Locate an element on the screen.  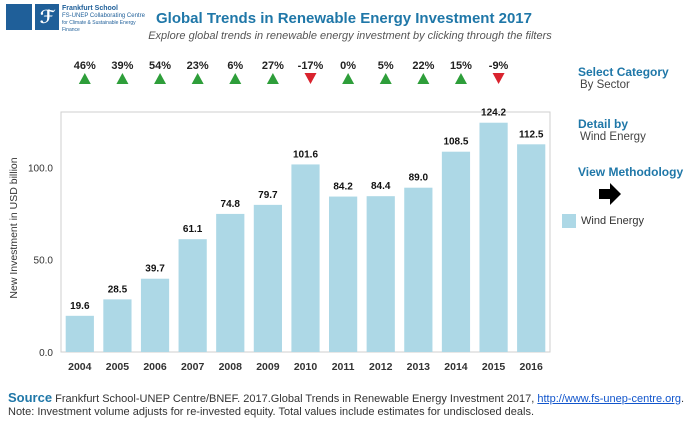
x-tick-label: 2009 is located at coordinates (268, 367).